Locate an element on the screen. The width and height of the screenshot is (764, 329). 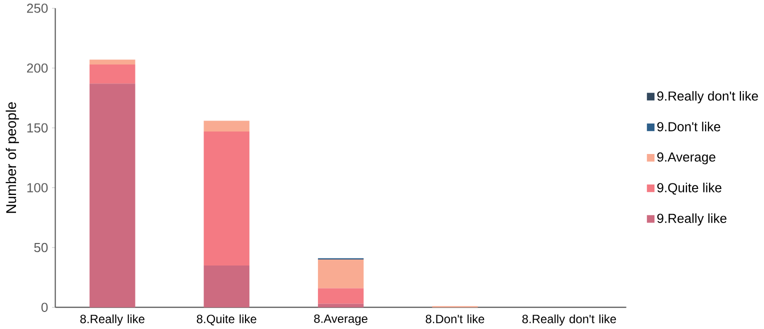
y-tick-label: 50 is located at coordinates (41, 247).